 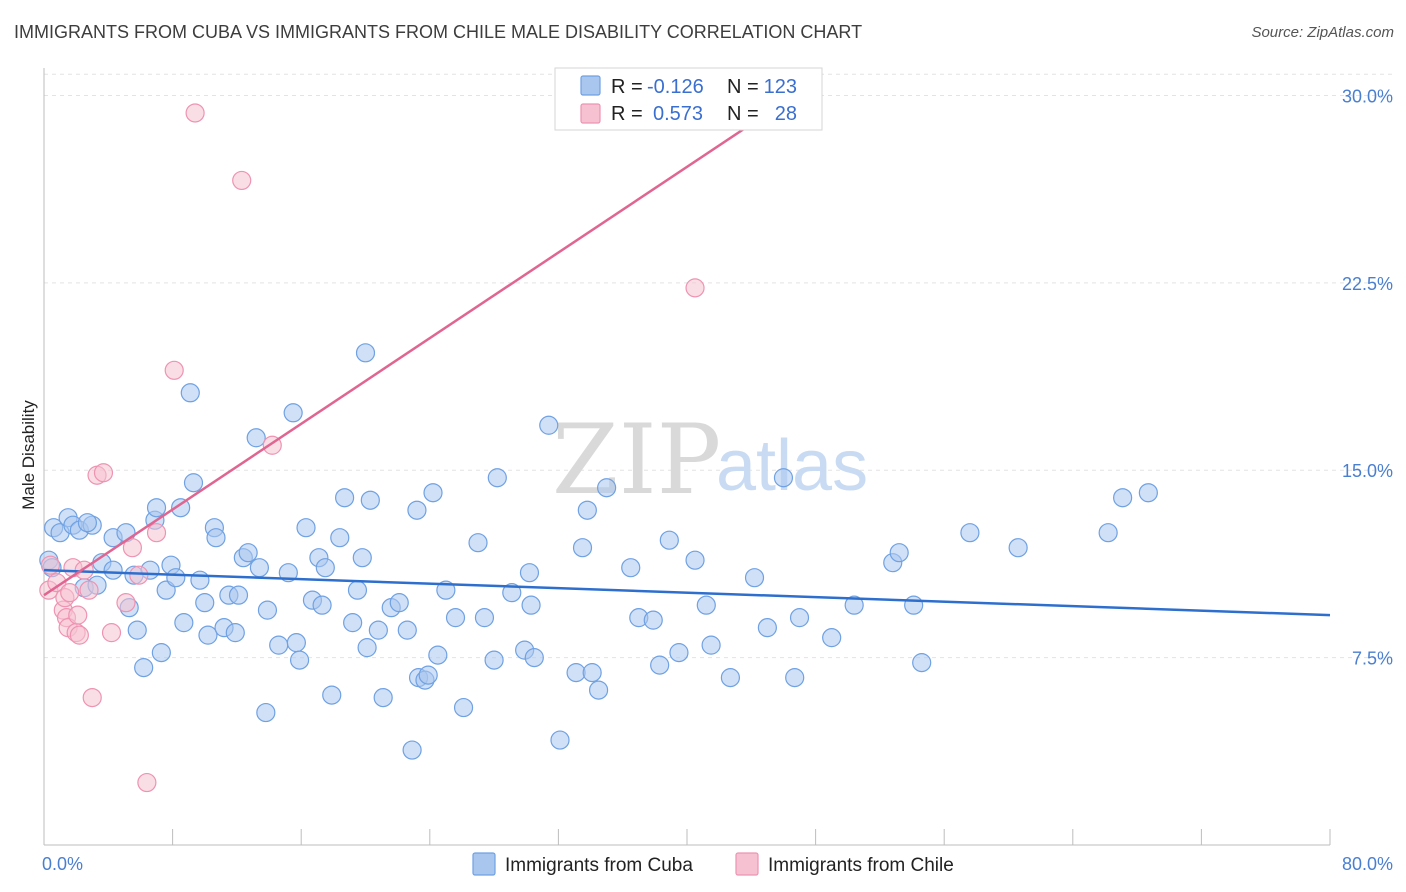 I want to click on watermark-zip: ZIP, so click(x=636, y=460).